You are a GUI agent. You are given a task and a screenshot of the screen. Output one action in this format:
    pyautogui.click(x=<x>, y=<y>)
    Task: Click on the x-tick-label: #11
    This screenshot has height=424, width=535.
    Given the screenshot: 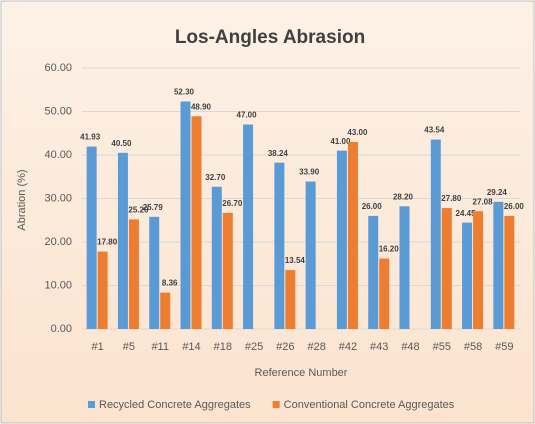 What is the action you would take?
    pyautogui.click(x=160, y=347)
    